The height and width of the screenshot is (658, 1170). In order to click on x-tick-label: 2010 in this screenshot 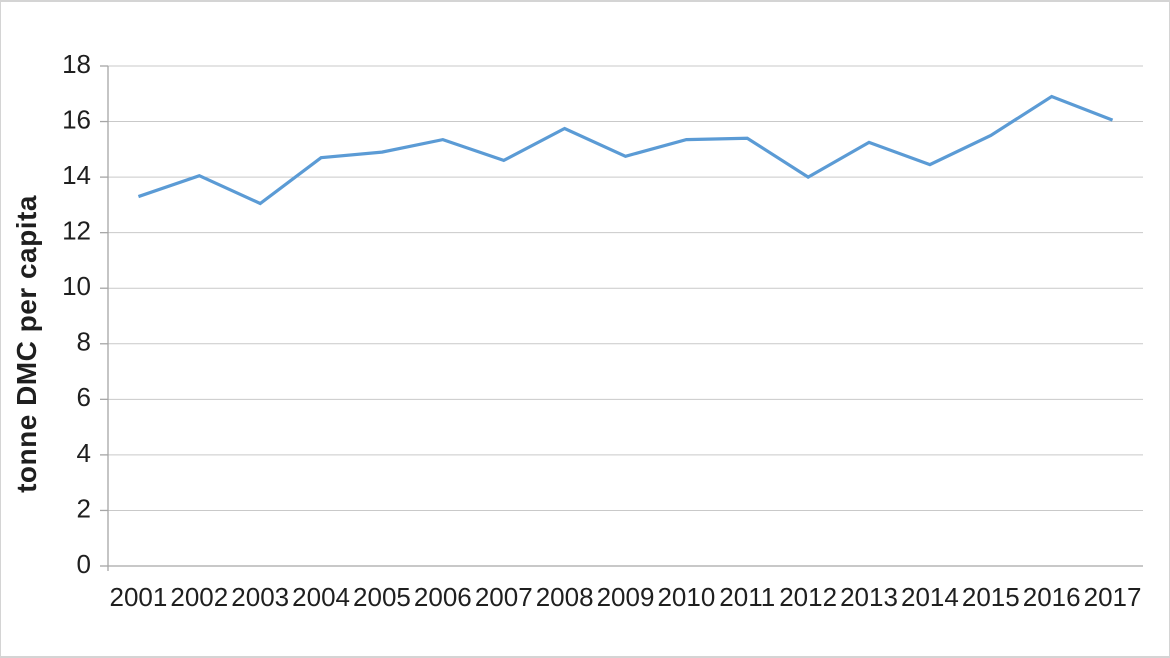, I will do `click(686, 597)`.